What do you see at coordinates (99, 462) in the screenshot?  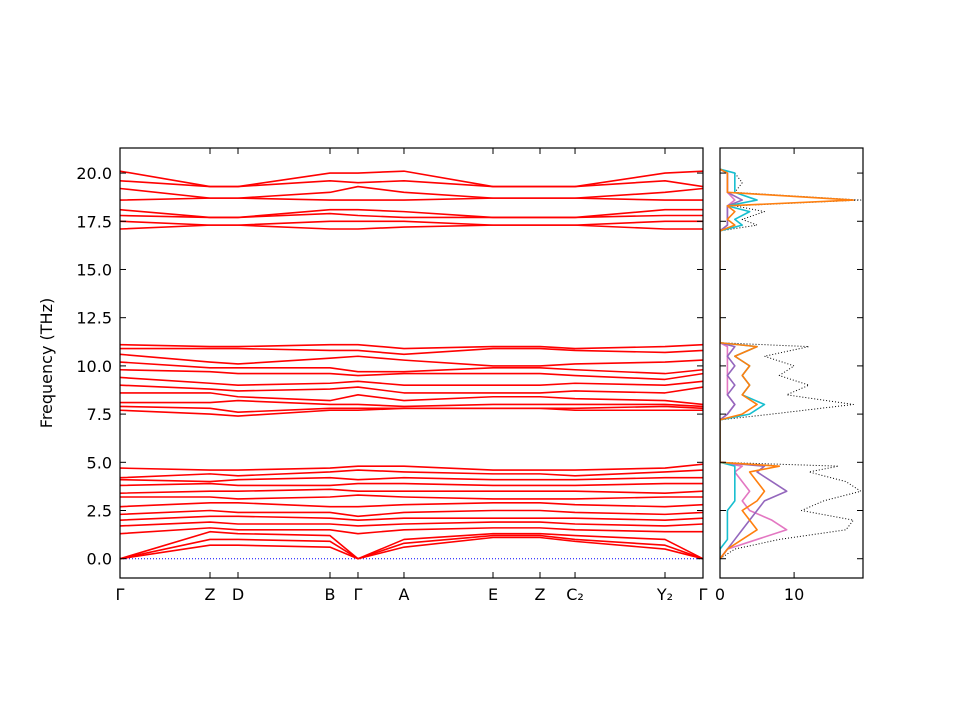 I see `y-tick-label: 5.0` at bounding box center [99, 462].